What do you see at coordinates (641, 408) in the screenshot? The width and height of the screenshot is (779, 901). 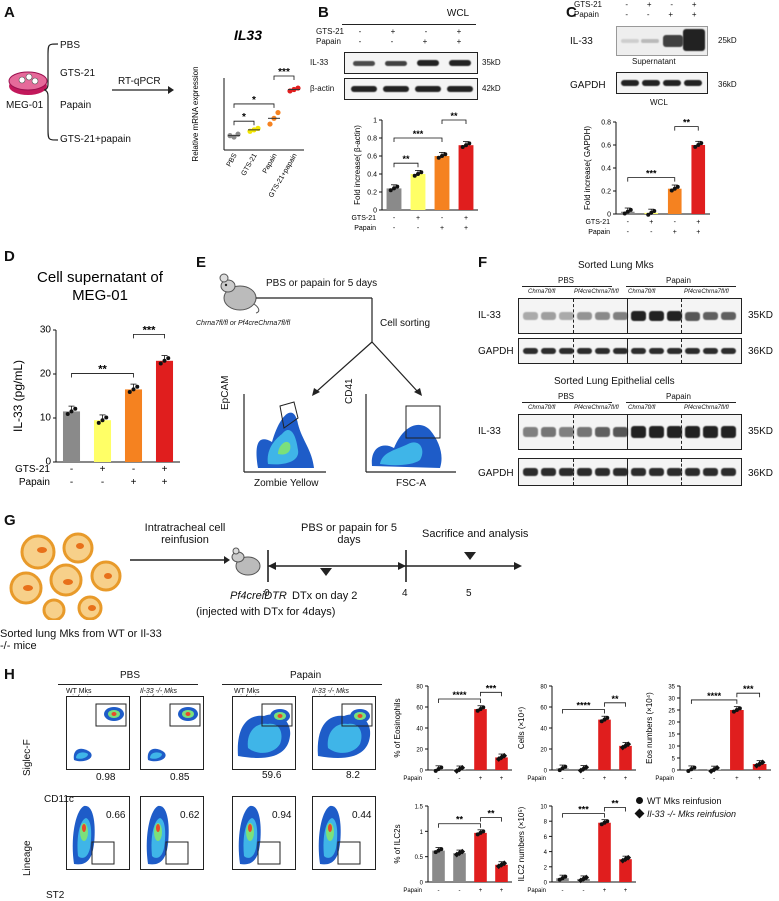 I see `f-geno-a-4: Chrna7fl/fl` at bounding box center [641, 408].